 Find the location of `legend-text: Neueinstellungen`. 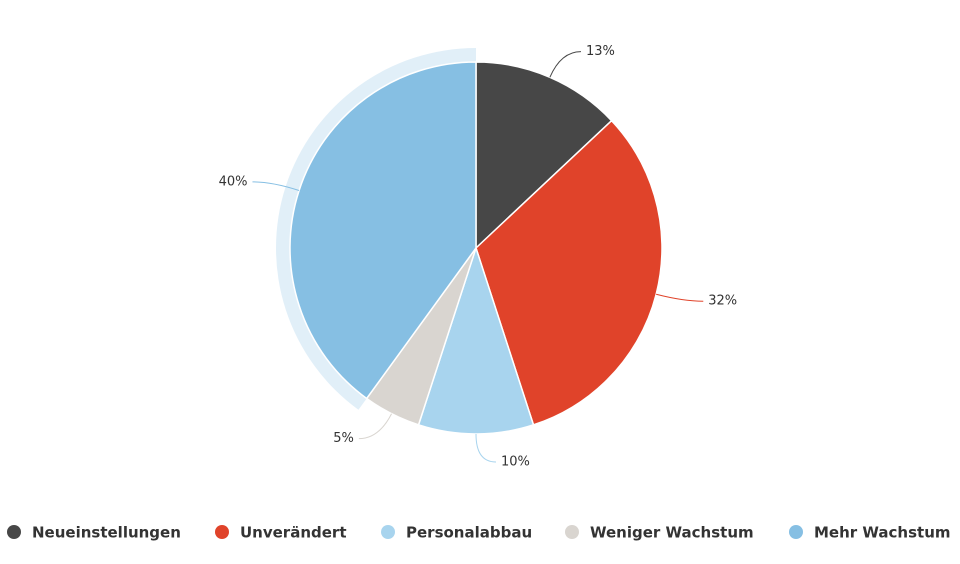

legend-text: Neueinstellungen is located at coordinates (106, 533).